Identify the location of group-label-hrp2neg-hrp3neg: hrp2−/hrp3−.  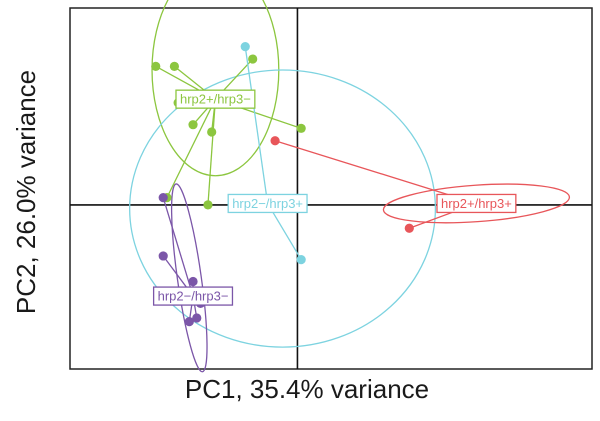
(193, 296).